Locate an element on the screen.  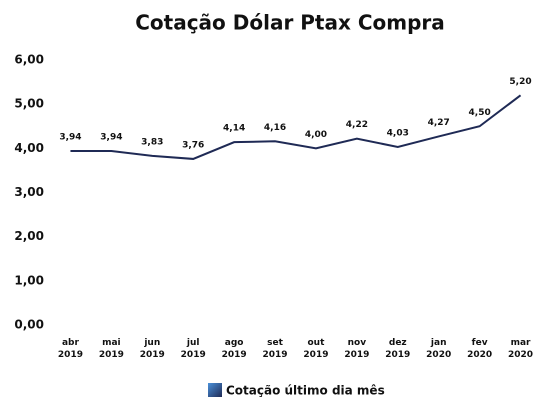
legend-label: Cotação último dia mês is located at coordinates (305, 391).